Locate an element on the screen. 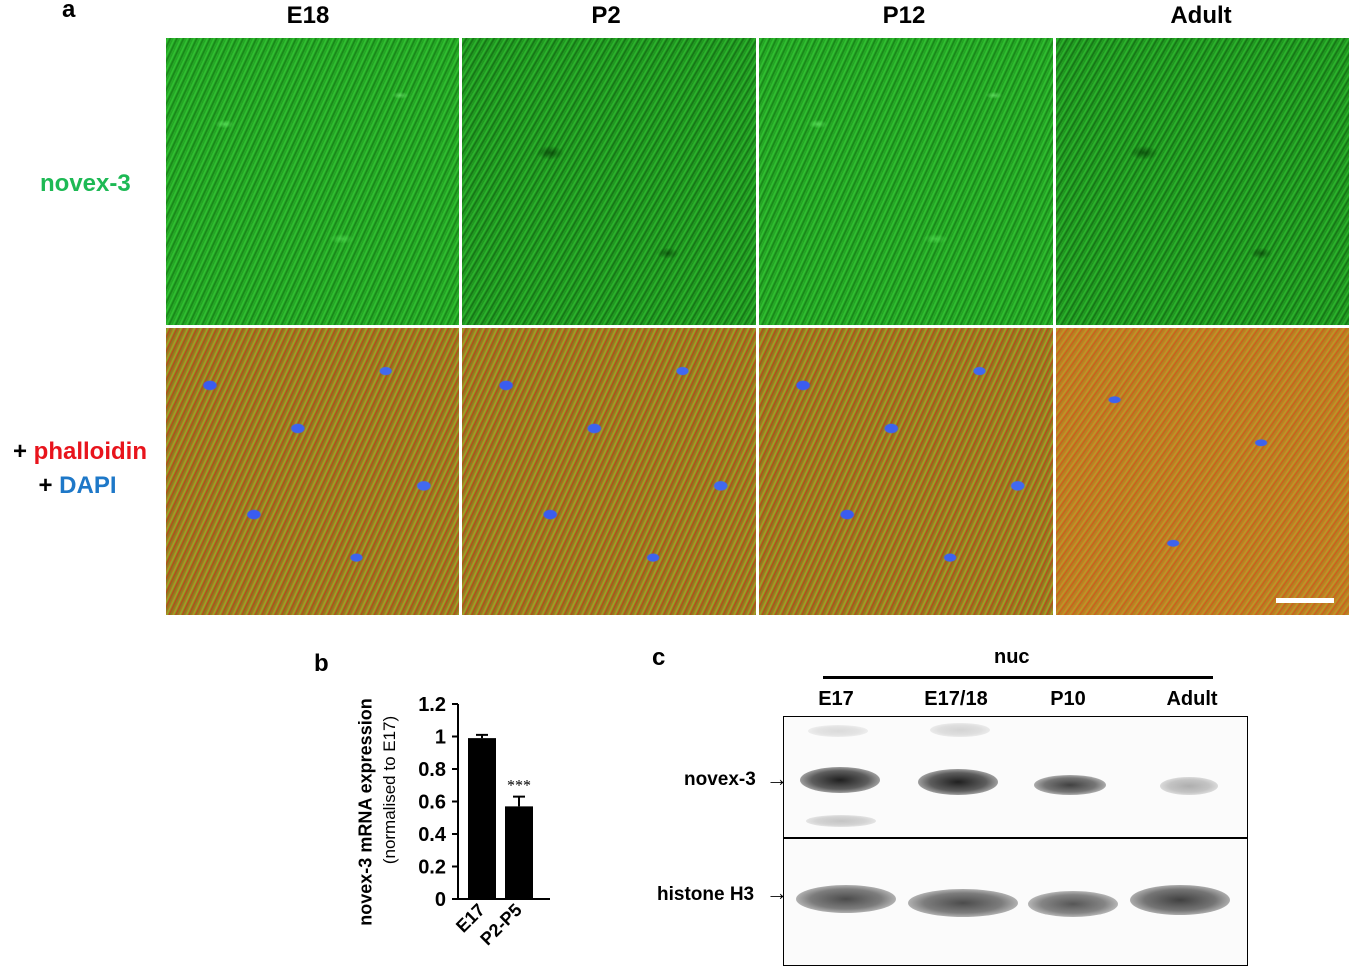  micrograph-merge-p2 is located at coordinates (609, 471).